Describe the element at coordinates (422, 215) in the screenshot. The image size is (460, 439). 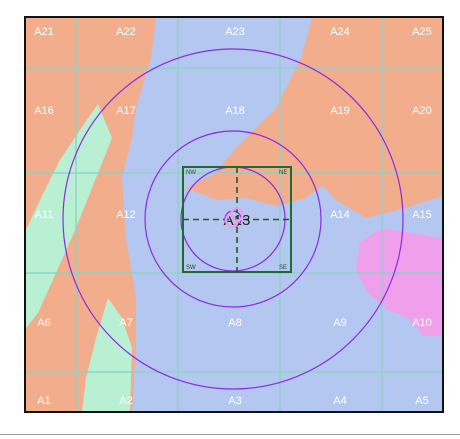
I see `cell-label-a15: A15` at that location.